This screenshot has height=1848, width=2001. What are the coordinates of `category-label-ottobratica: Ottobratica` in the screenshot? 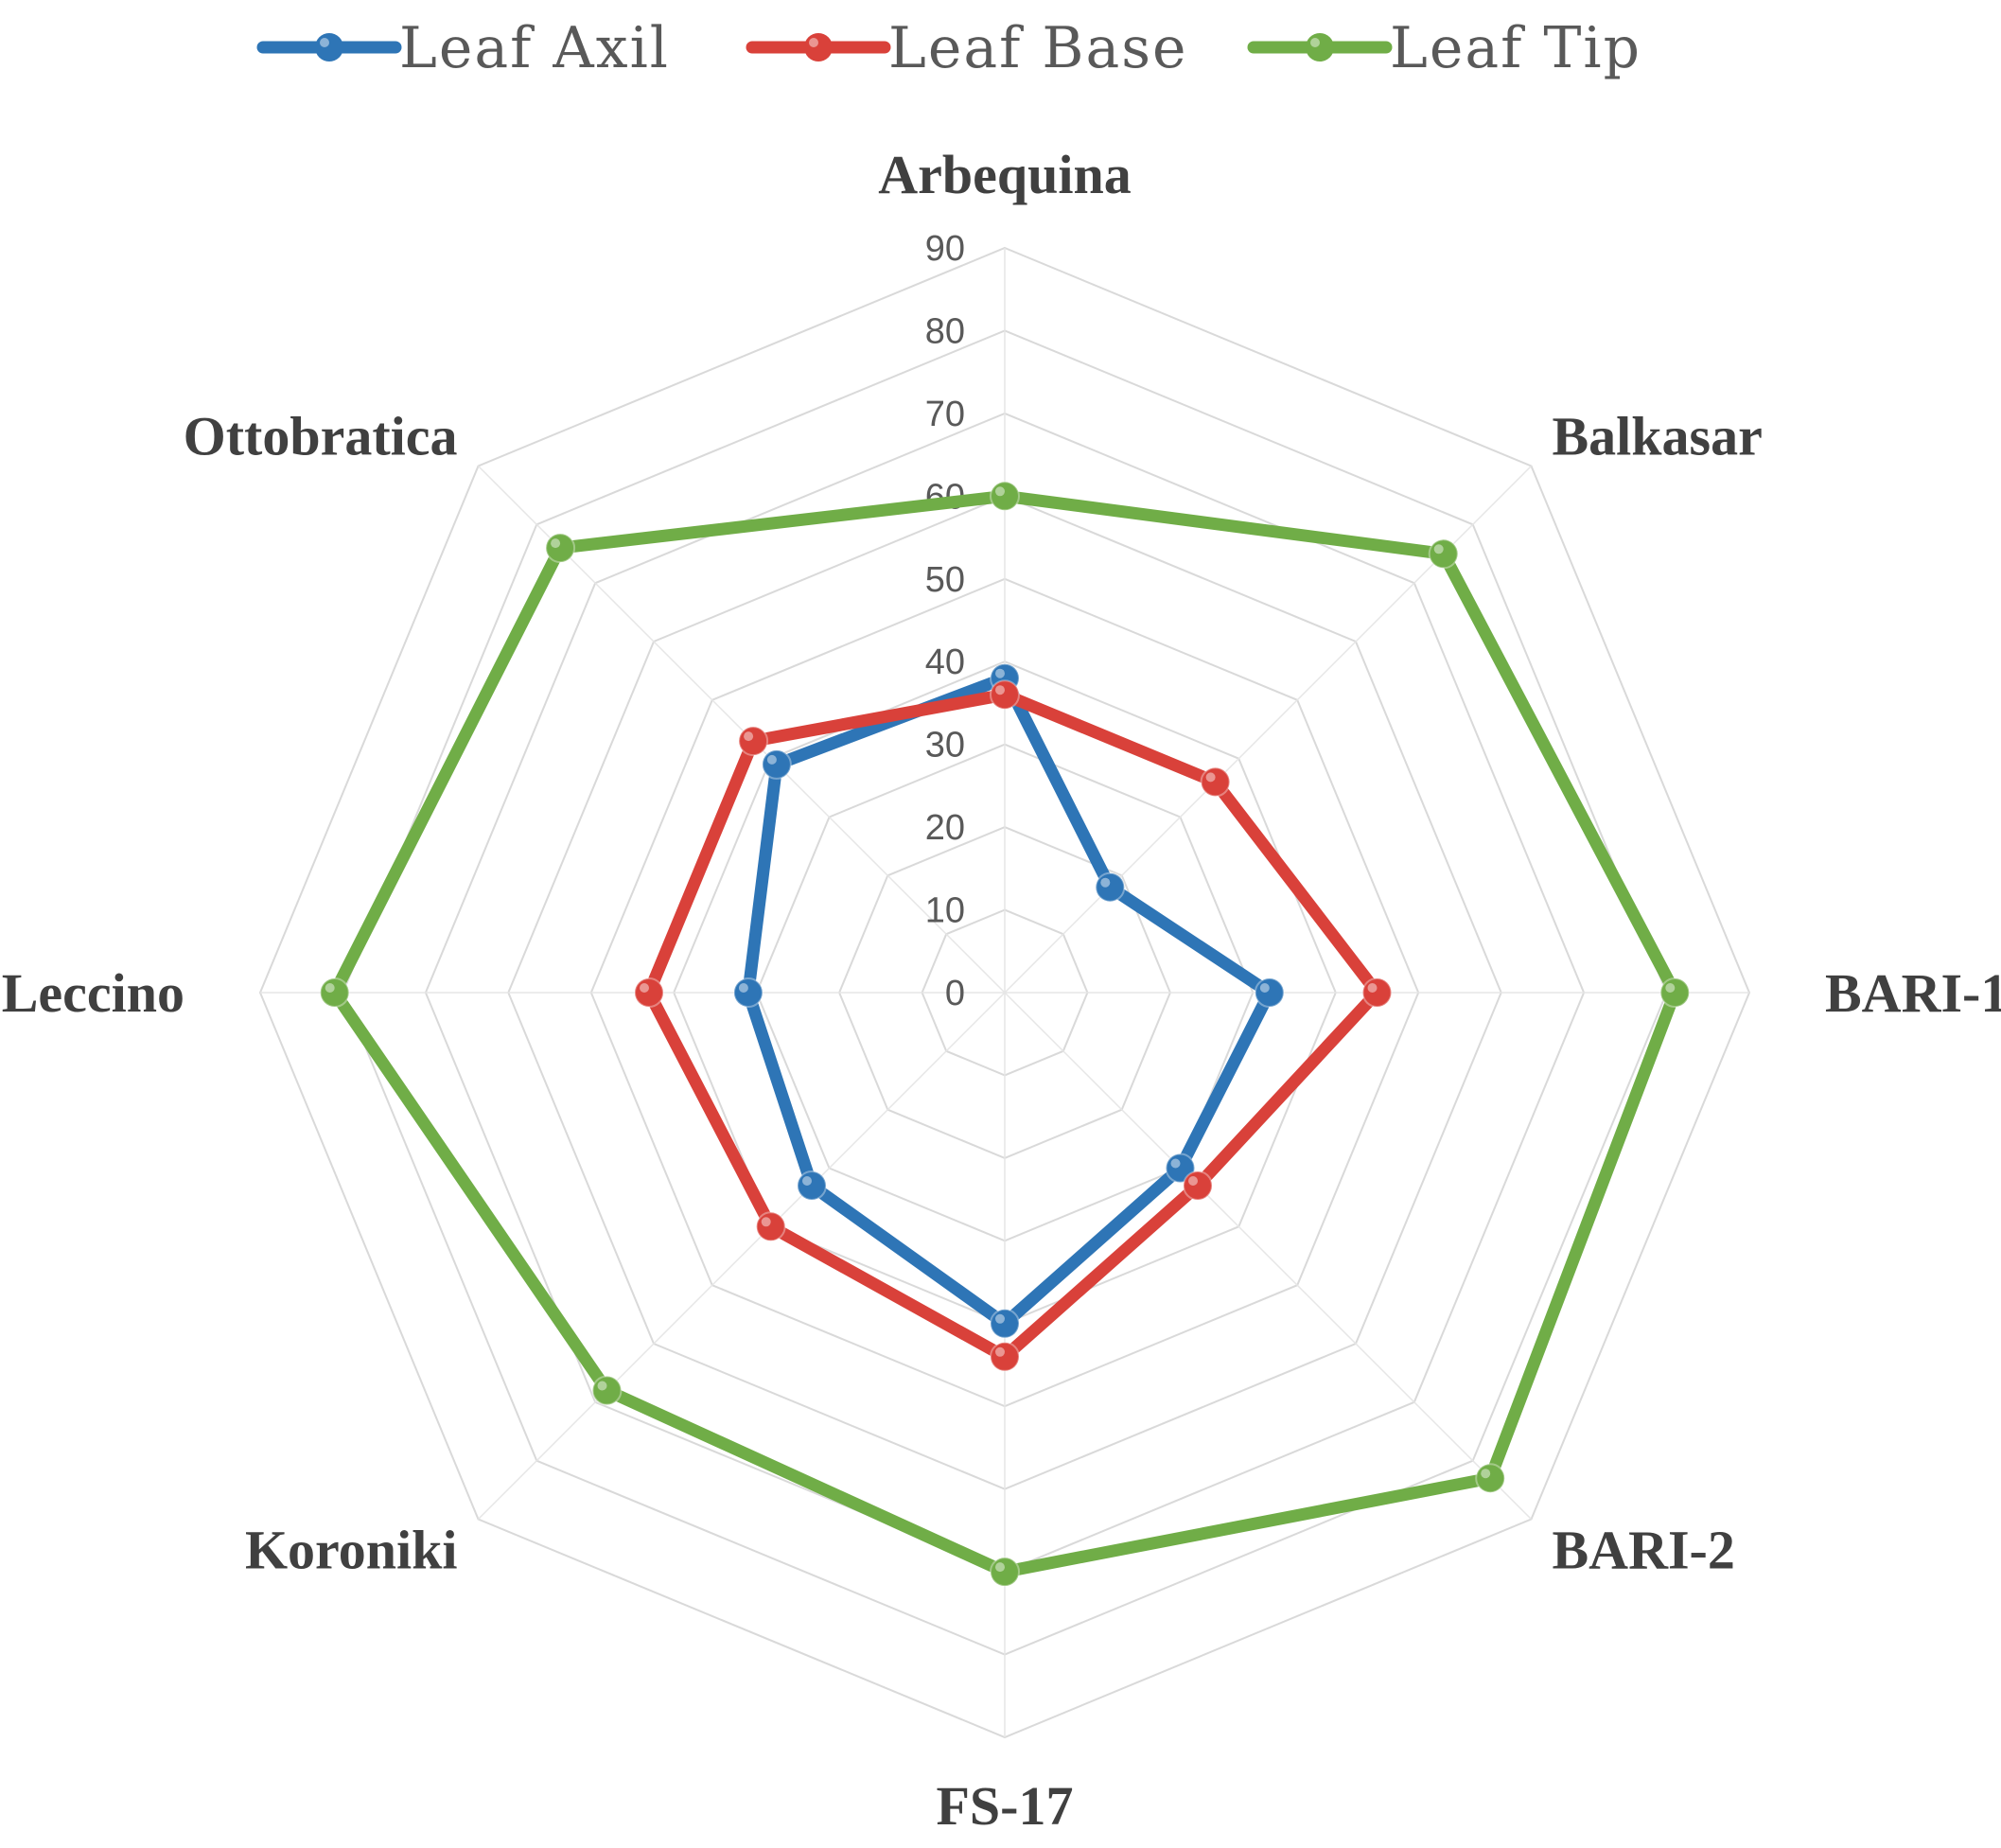 It's located at (321, 437).